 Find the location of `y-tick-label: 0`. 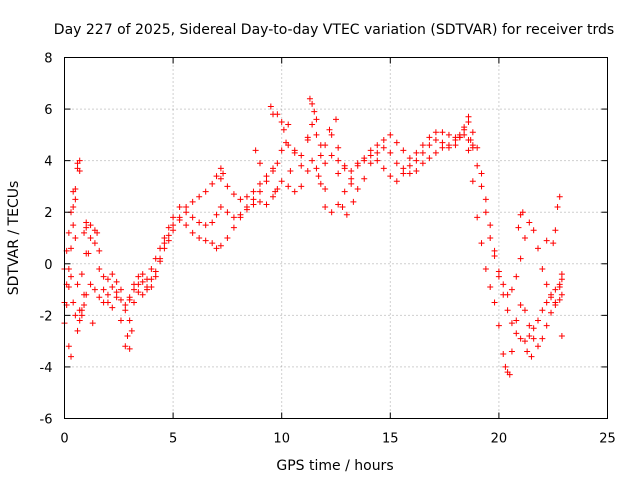

y-tick-label: 0 is located at coordinates (48, 265).